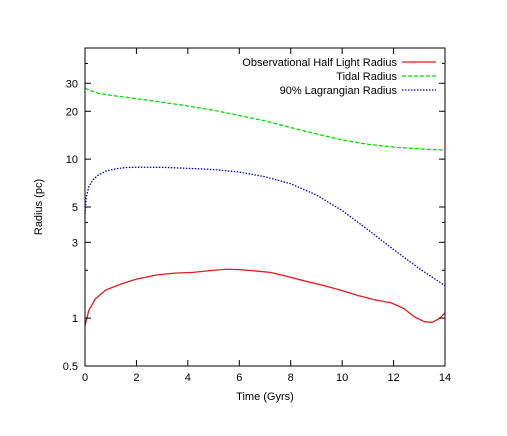  I want to click on x-tick-label: 14, so click(445, 378).